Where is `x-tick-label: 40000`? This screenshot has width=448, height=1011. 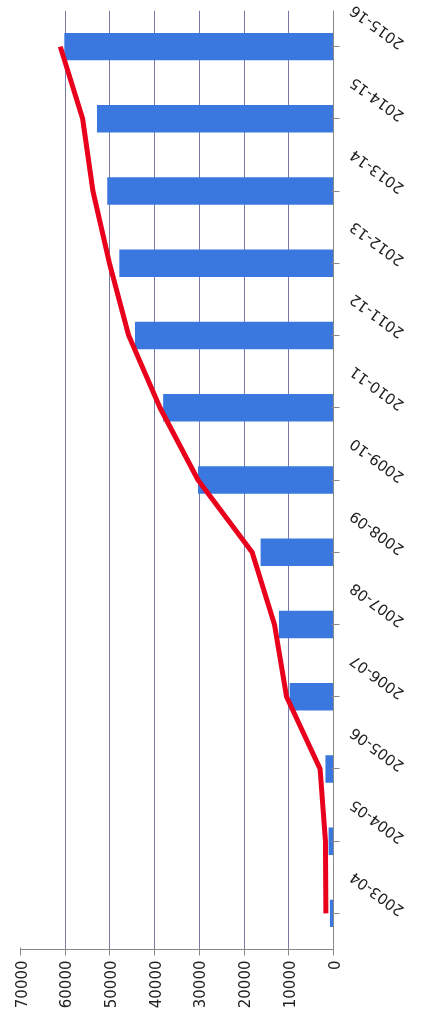
x-tick-label: 40000 is located at coordinates (155, 984).